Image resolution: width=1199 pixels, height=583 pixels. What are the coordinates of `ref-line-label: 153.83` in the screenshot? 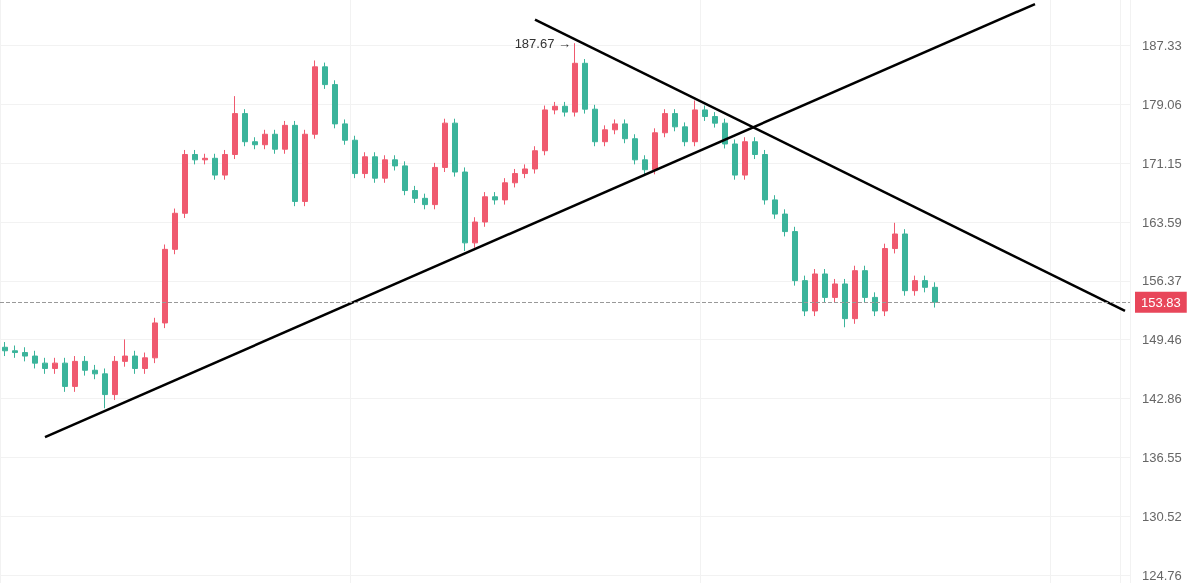 It's located at (1161, 302).